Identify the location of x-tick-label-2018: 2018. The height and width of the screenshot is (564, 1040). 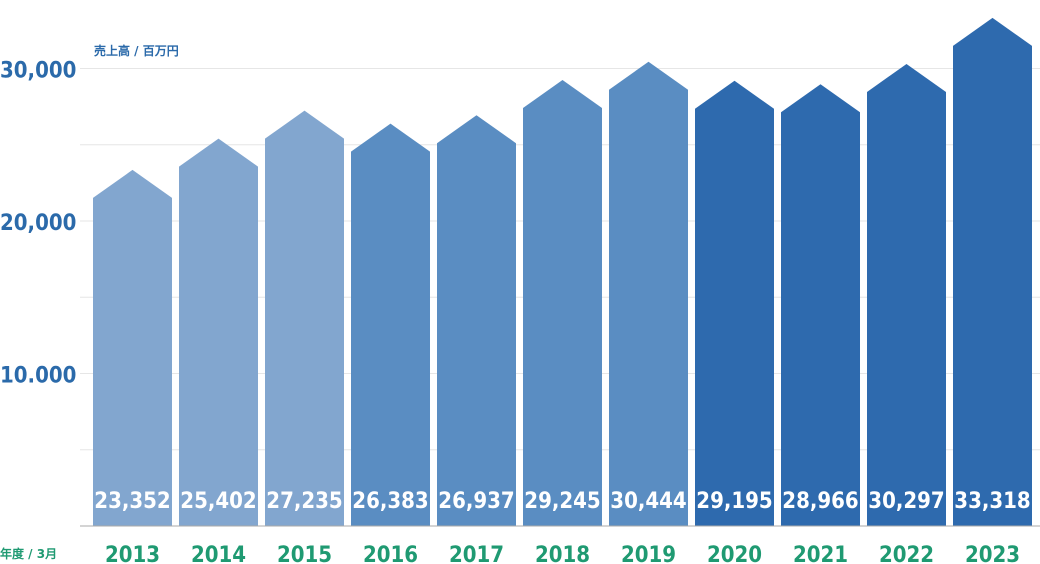
(562, 553).